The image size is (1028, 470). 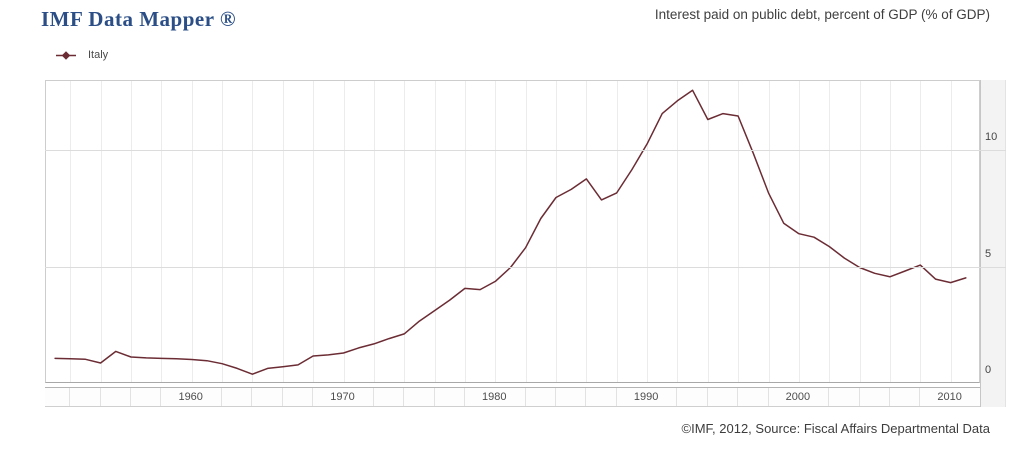 I want to click on x-axis-tick-label: 2010, so click(x=949, y=397).